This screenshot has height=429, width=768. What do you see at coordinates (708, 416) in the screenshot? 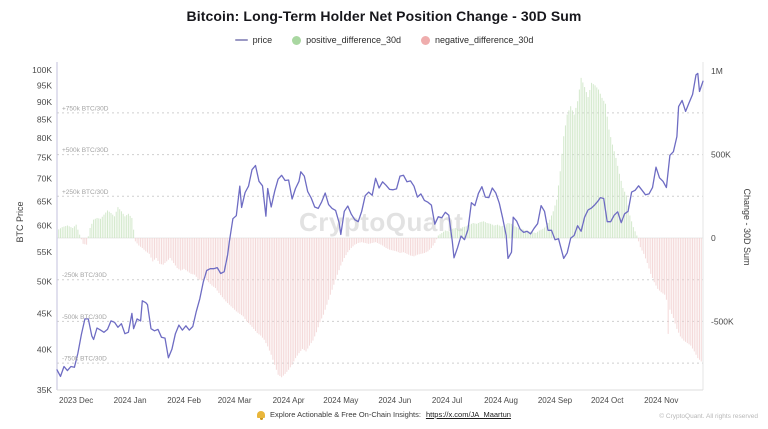
I see `copyright-notice: © CryptoQuant. All rights reserved` at bounding box center [708, 416].